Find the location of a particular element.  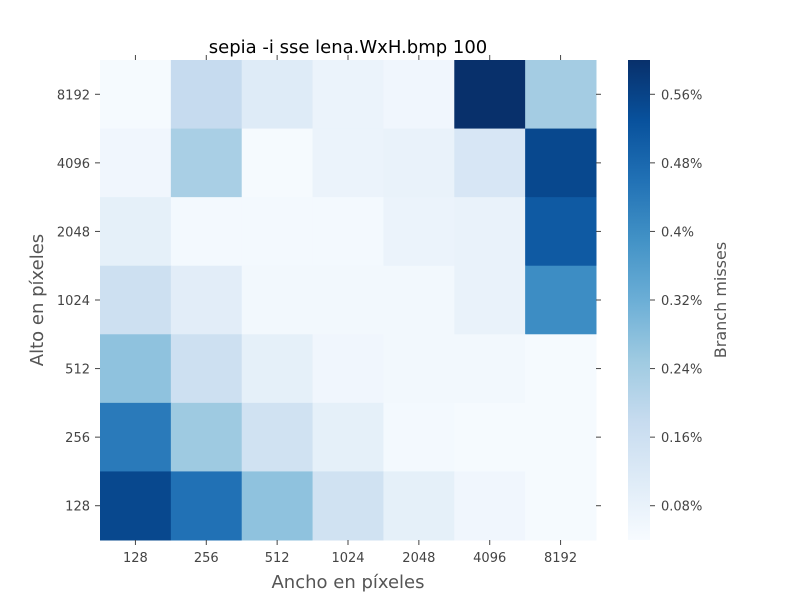

heatmap-cell-256x1024 is located at coordinates (348, 437).